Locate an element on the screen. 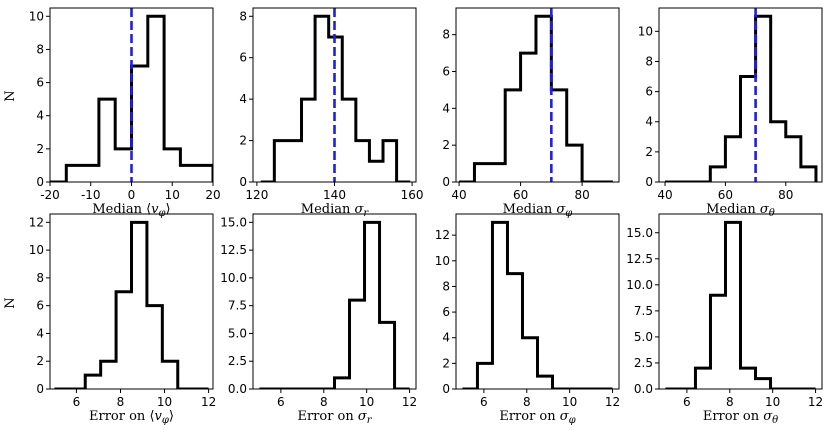 This screenshot has width=831, height=430. panel-7: 6 8 10 12 0 2 4 6 8 10 12 Error on σφ is located at coordinates (527, 319).